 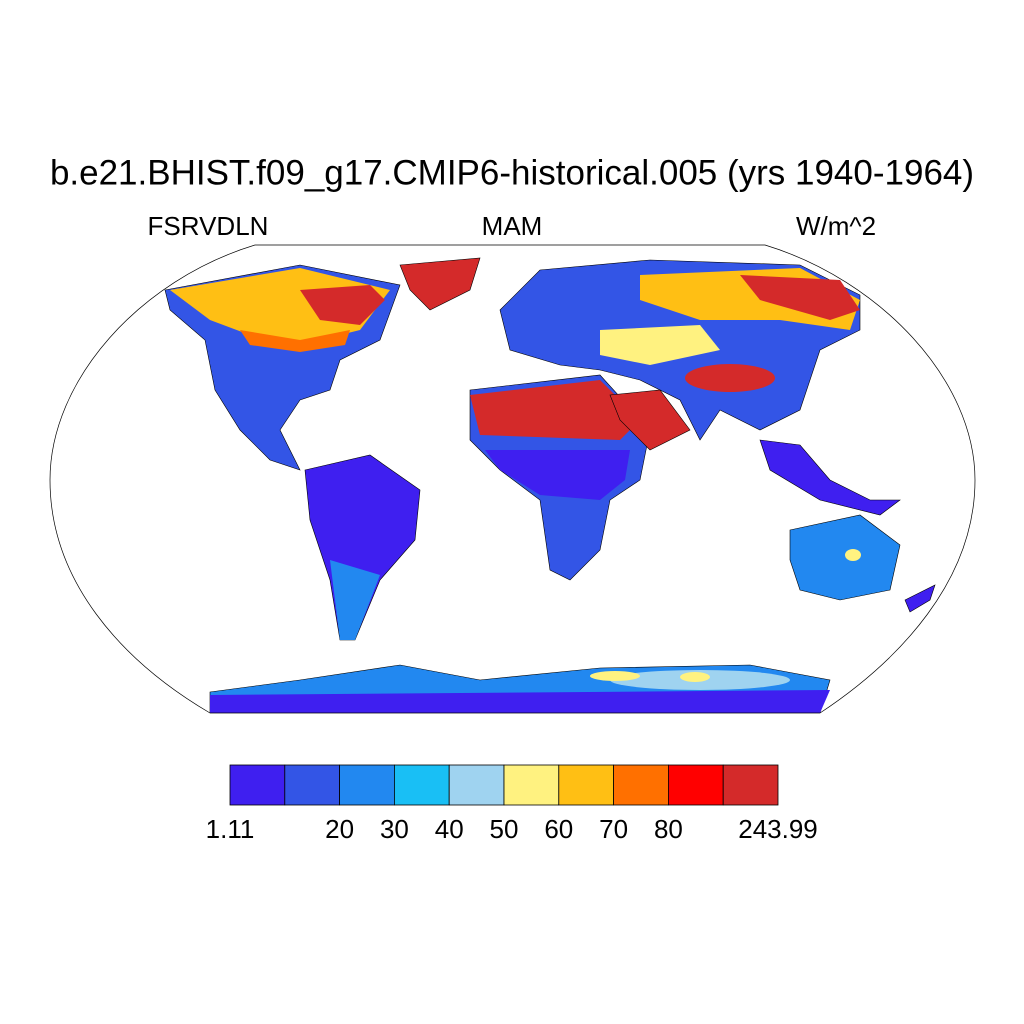 I want to click on colorbar-label: 1.11, so click(x=230, y=829).